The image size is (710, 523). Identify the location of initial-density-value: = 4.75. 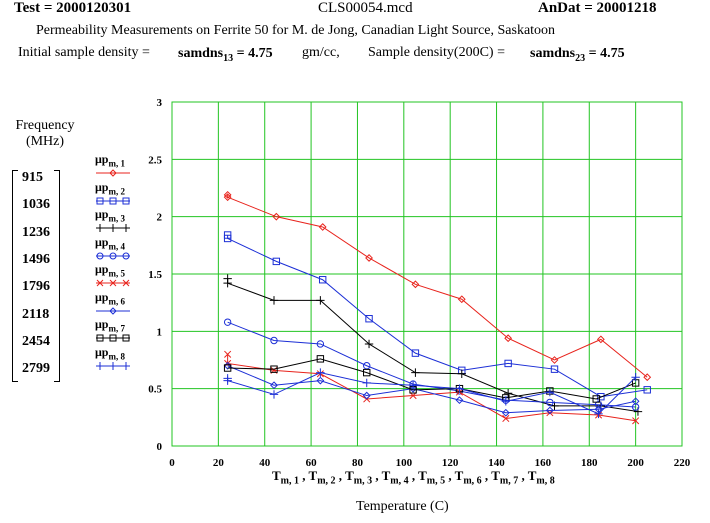
(254, 53).